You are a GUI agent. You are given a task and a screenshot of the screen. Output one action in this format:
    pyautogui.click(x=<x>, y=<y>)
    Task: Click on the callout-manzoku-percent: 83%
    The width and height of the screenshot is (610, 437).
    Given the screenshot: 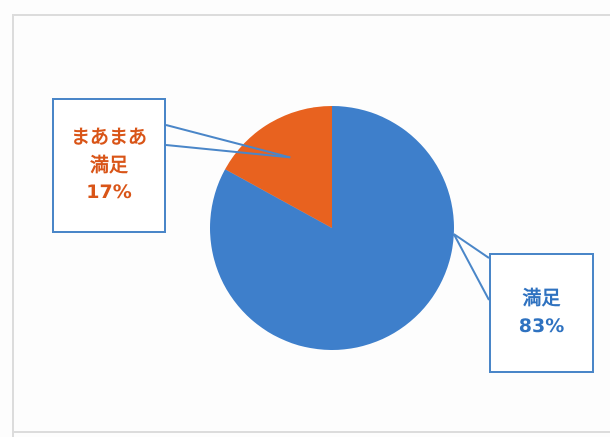 What is the action you would take?
    pyautogui.click(x=541, y=326)
    